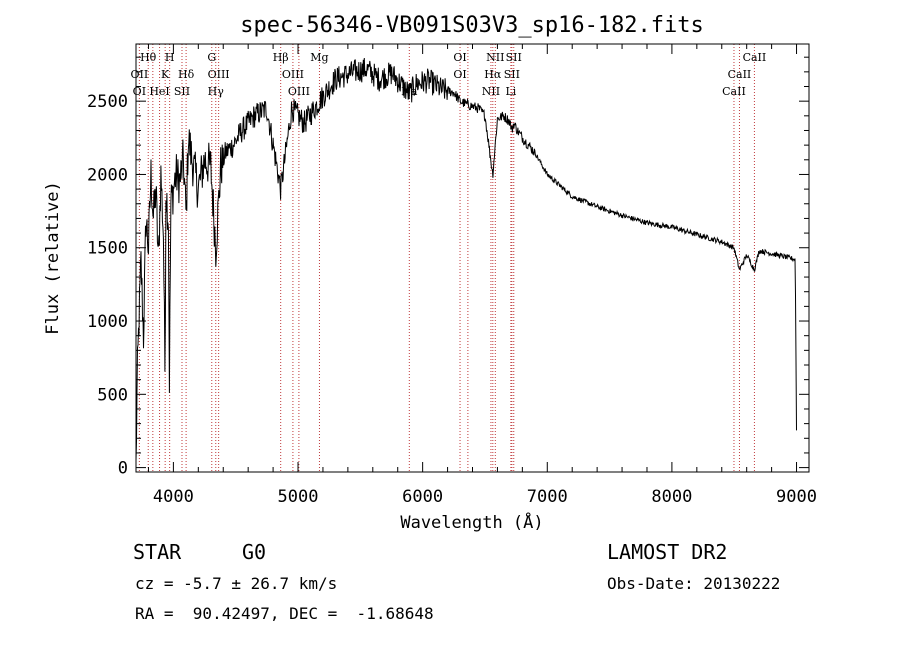 This screenshot has height=649, width=900. I want to click on y-tick-label-1000: 1000, so click(107, 322).